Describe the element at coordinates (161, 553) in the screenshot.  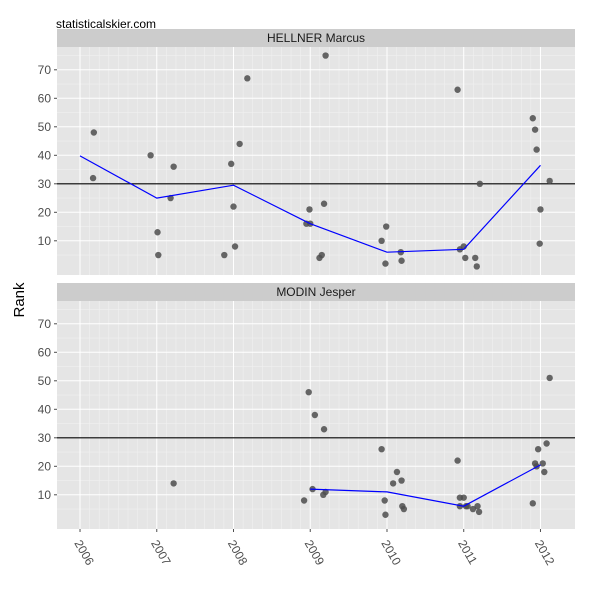
I see `x-tick-label: 2007` at that location.